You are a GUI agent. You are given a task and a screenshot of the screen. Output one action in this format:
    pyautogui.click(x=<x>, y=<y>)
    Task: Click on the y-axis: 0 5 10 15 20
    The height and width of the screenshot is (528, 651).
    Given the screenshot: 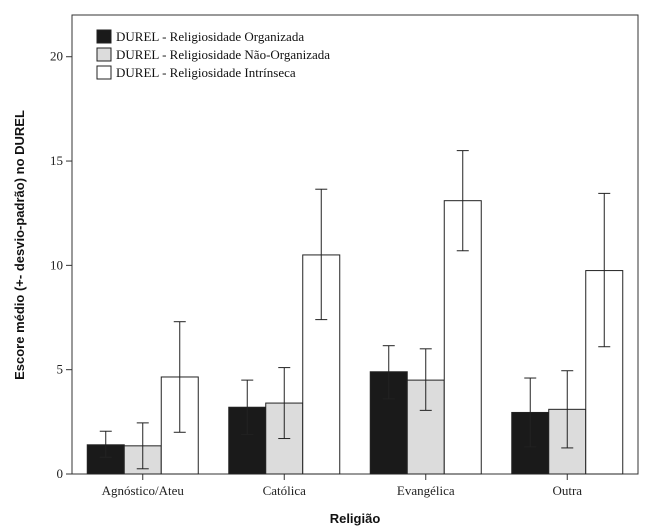 What is the action you would take?
    pyautogui.click(x=61, y=265)
    